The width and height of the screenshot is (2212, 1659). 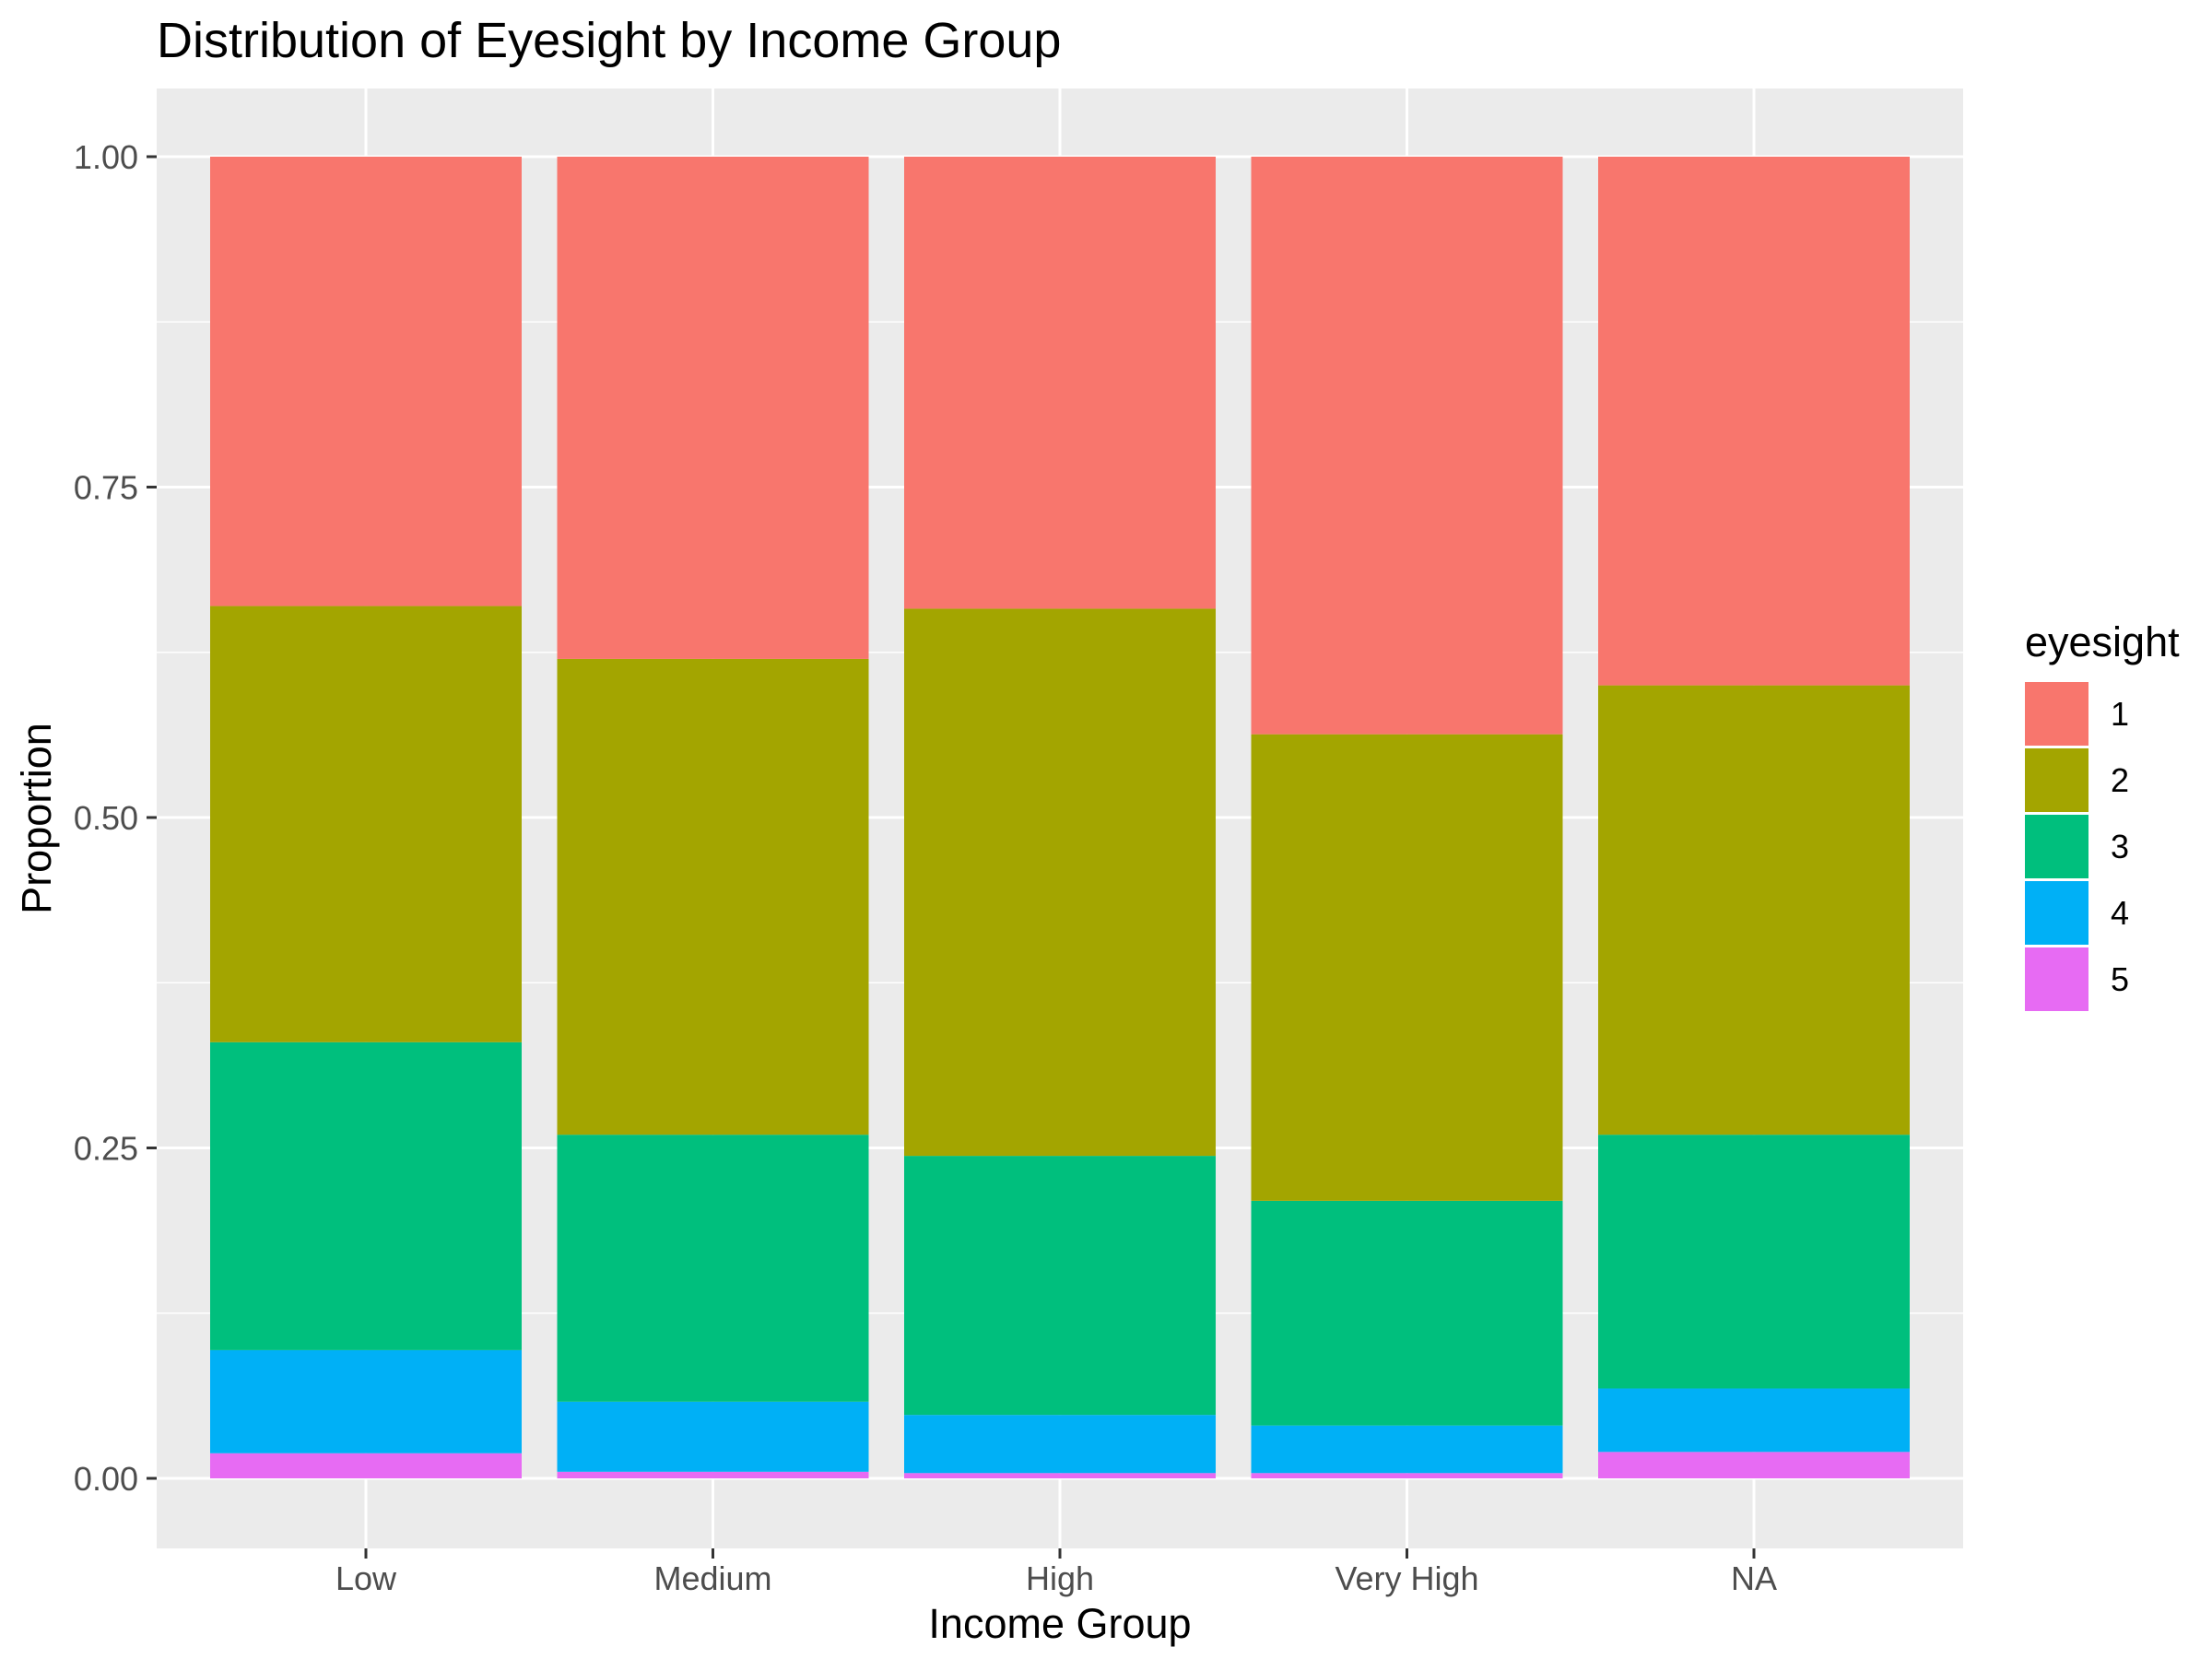 I want to click on x-tick-label: Very High, so click(x=1406, y=1578).